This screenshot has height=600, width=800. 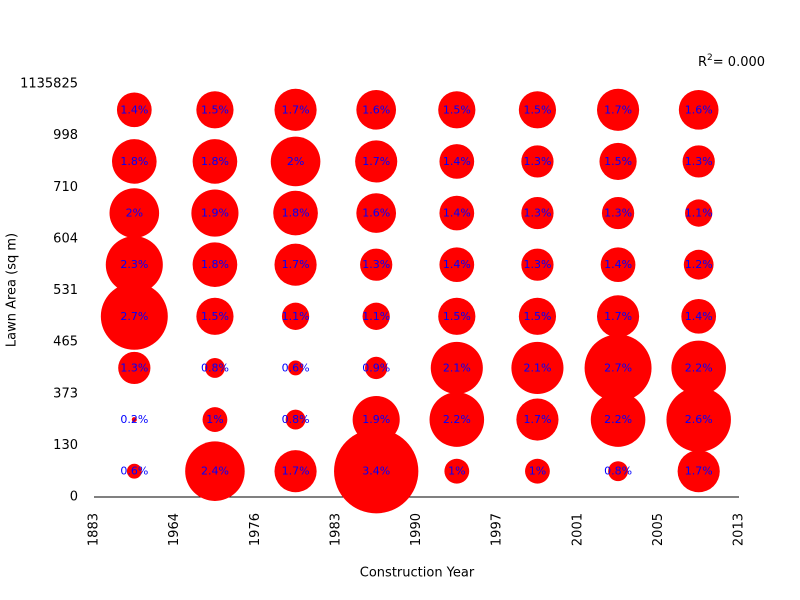 I want to click on y-tick-label: 373, so click(x=65, y=393).